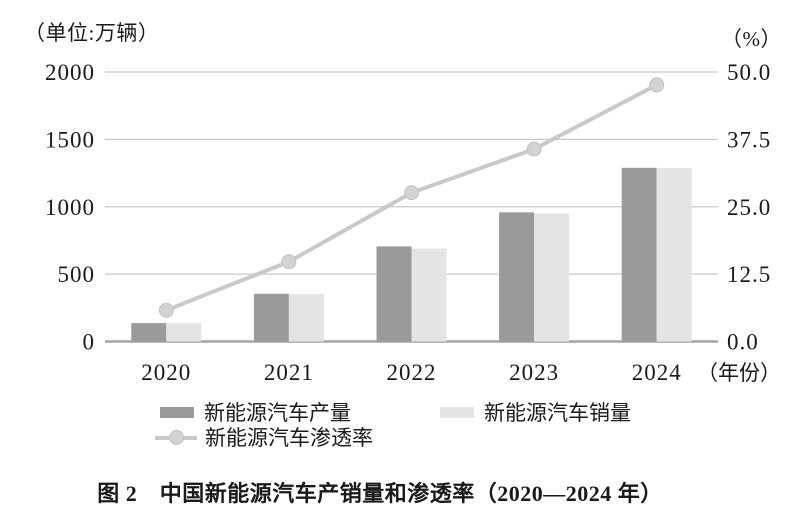  Describe the element at coordinates (639, 254) in the screenshot. I see `bar-production-2024` at that location.